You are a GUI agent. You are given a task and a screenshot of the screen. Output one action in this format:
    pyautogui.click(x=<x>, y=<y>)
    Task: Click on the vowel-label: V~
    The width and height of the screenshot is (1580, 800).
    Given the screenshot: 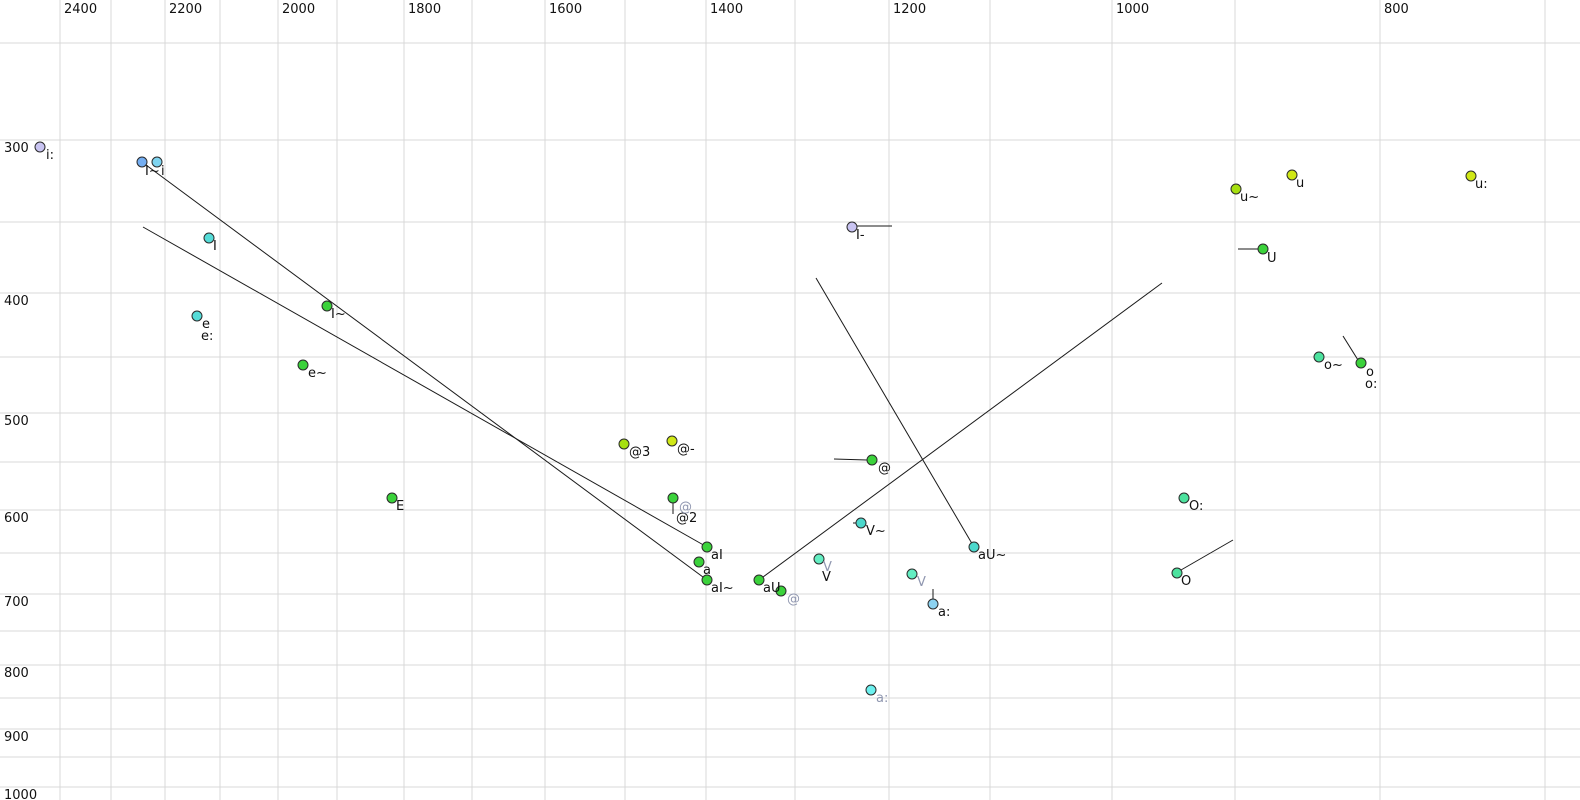 What is the action you would take?
    pyautogui.click(x=876, y=531)
    